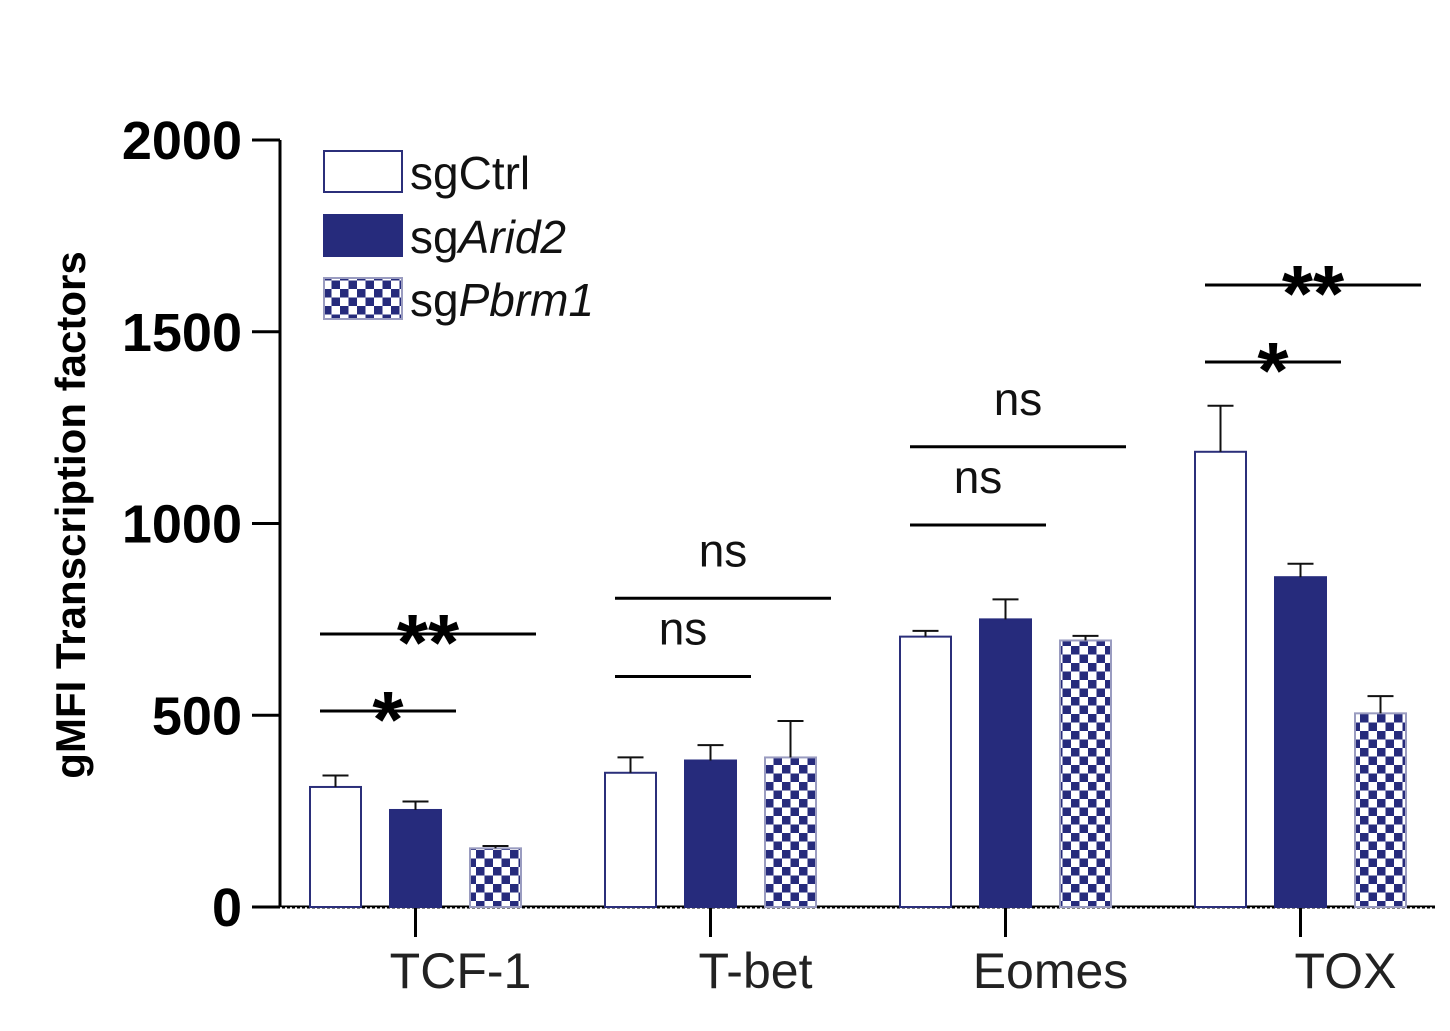 Image resolution: width=1450 pixels, height=1031 pixels. Describe the element at coordinates (461, 971) in the screenshot. I see `x-tick-label: TCF-1` at that location.